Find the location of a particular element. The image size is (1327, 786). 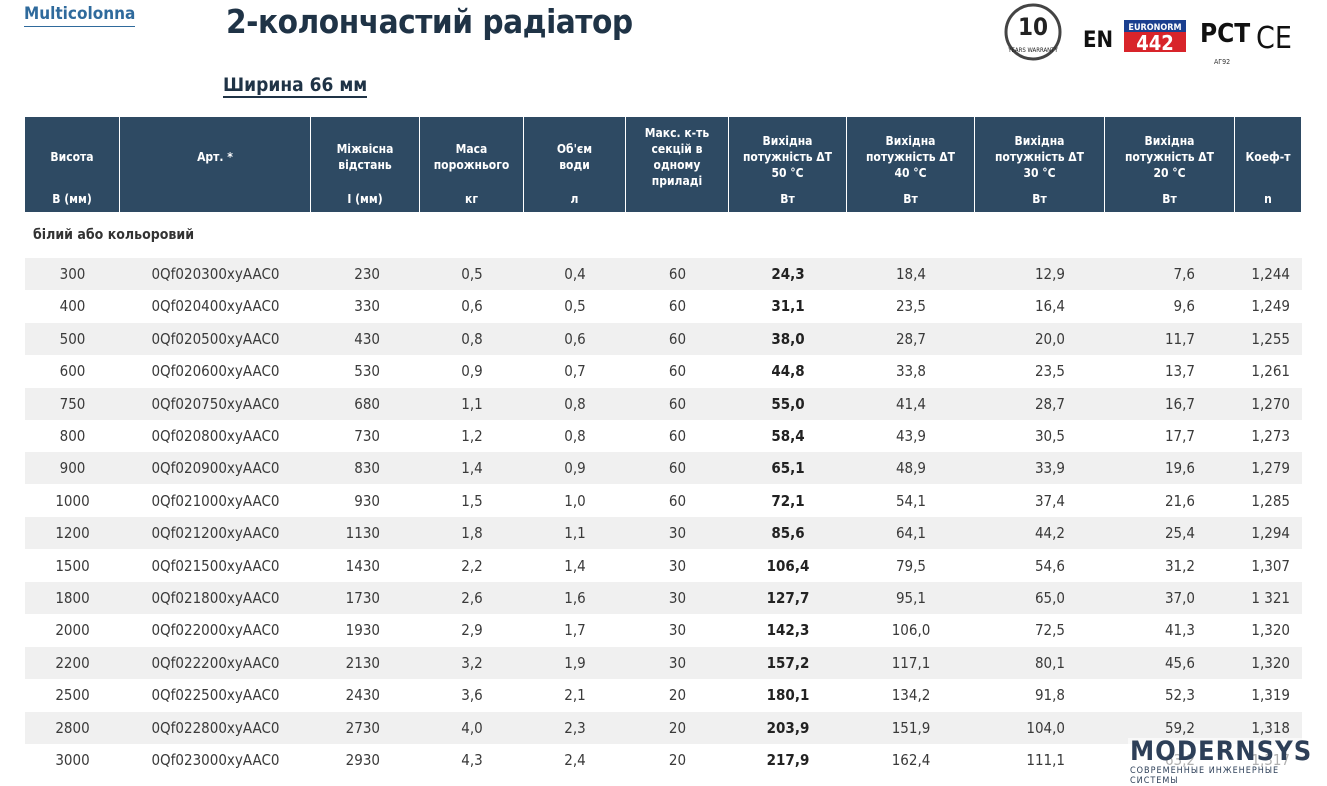

table-cell: 16,7 is located at coordinates (1179, 403).